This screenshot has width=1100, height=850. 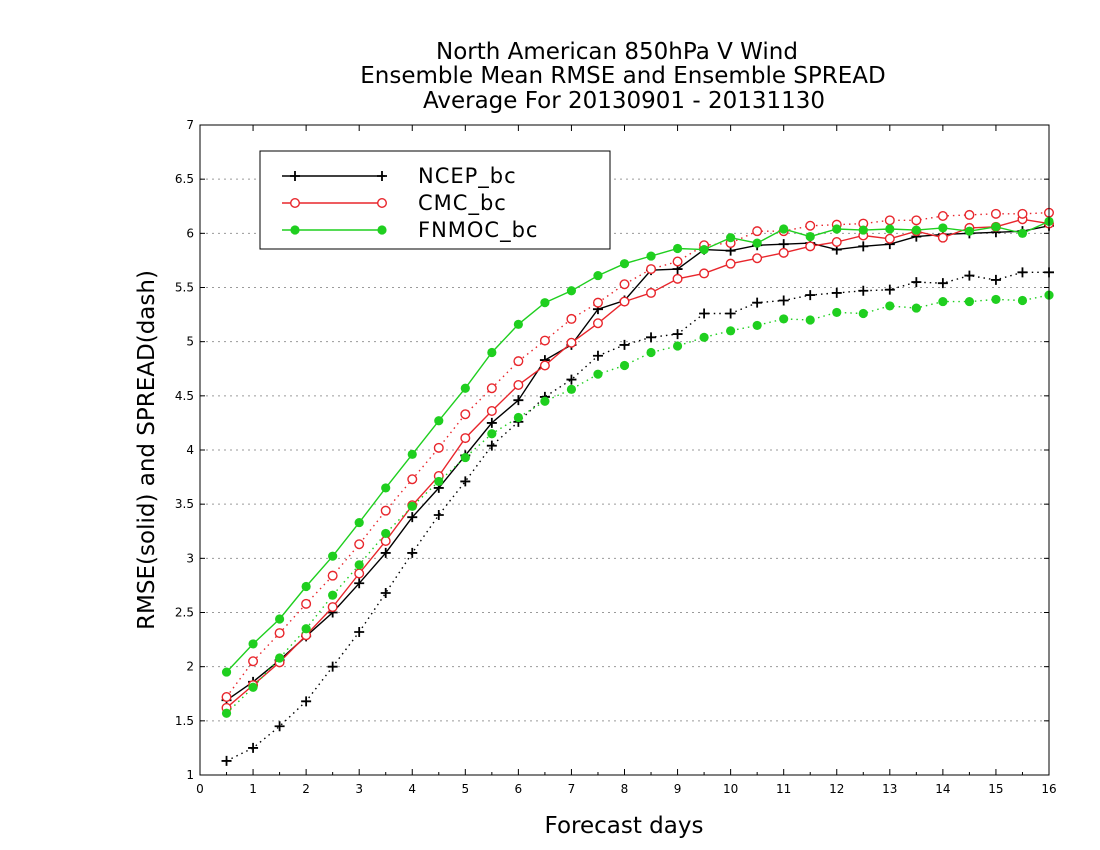 I want to click on y-tick-label: 1, so click(x=190, y=775).